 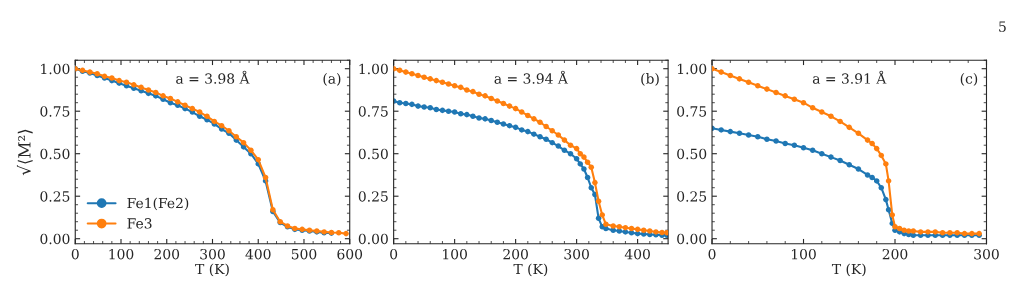 What do you see at coordinates (531, 77) in the screenshot?
I see `annotation: a = 3.94 Å` at bounding box center [531, 77].